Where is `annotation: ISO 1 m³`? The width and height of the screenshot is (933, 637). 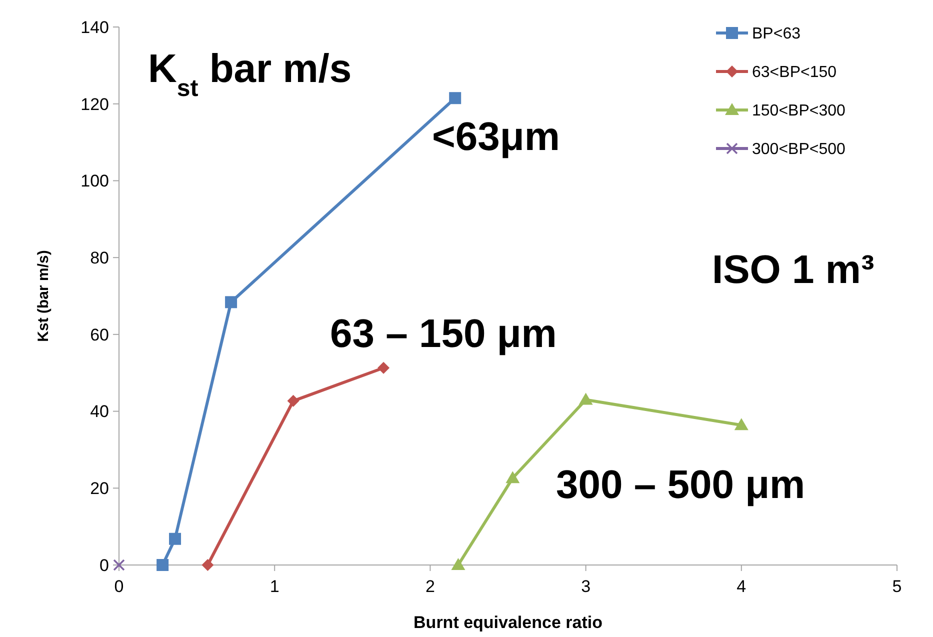
annotation: ISO 1 m³ is located at coordinates (793, 270).